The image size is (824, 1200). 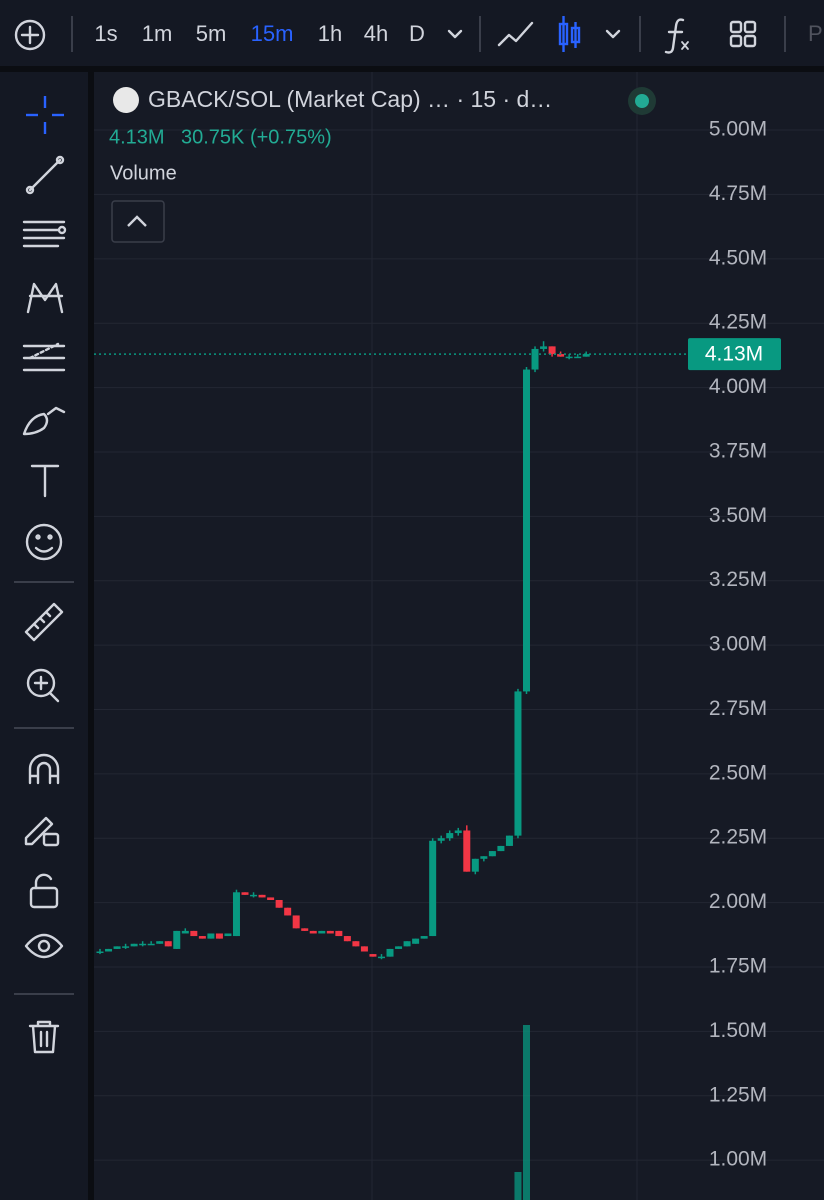 What do you see at coordinates (43, 685) in the screenshot?
I see `zoom-tool` at bounding box center [43, 685].